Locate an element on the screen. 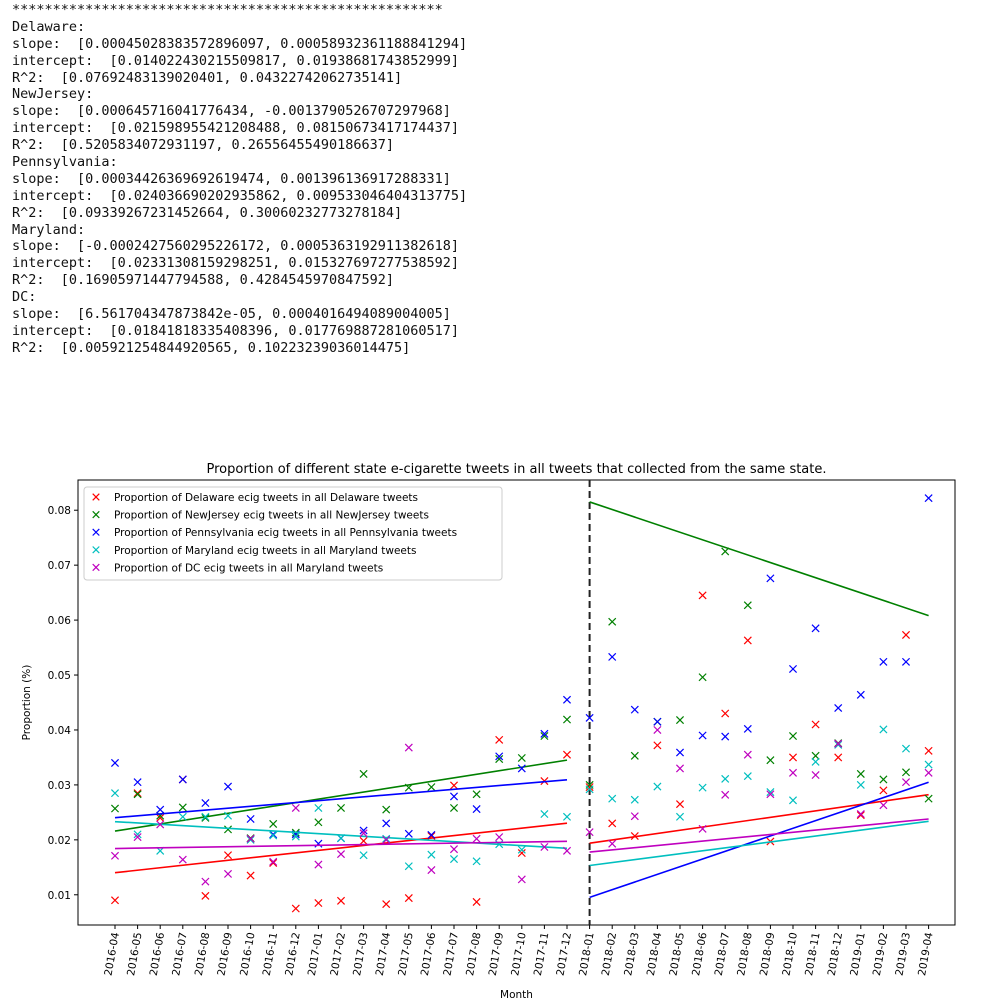 The width and height of the screenshot is (999, 1005). x-tick-label: 2018-12 is located at coordinates (835, 953).